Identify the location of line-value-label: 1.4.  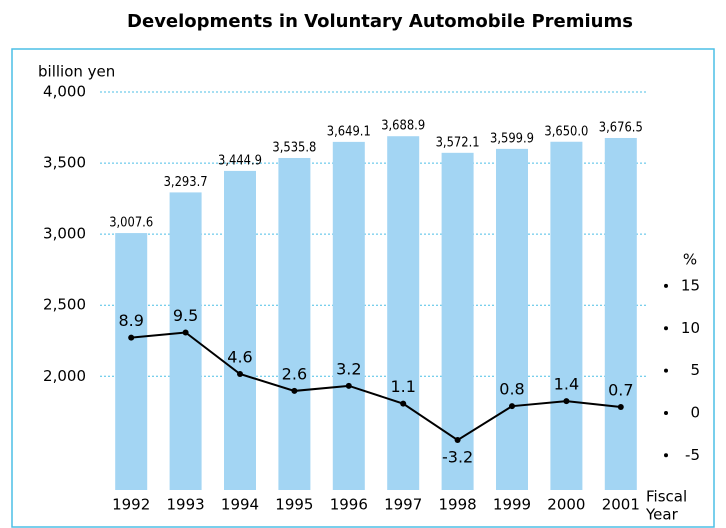
(566, 384).